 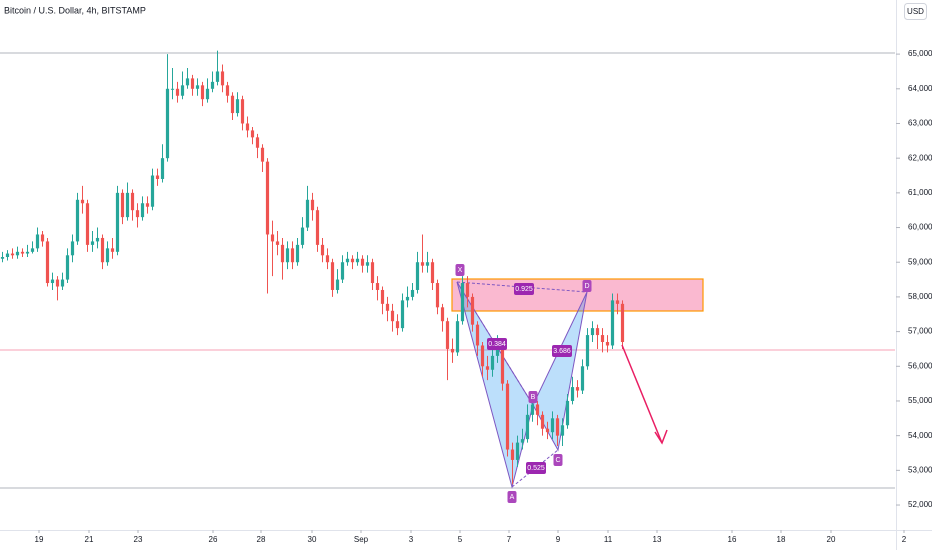 I want to click on pattern-label: X, so click(x=460, y=270).